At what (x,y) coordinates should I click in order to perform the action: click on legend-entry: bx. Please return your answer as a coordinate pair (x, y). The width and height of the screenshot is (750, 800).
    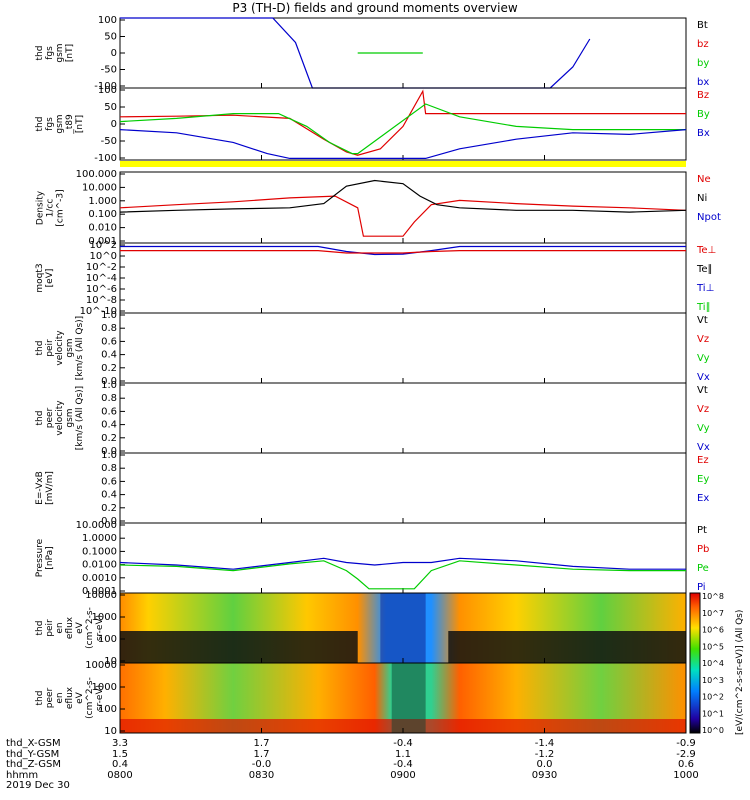
    Looking at the image, I should click on (703, 82).